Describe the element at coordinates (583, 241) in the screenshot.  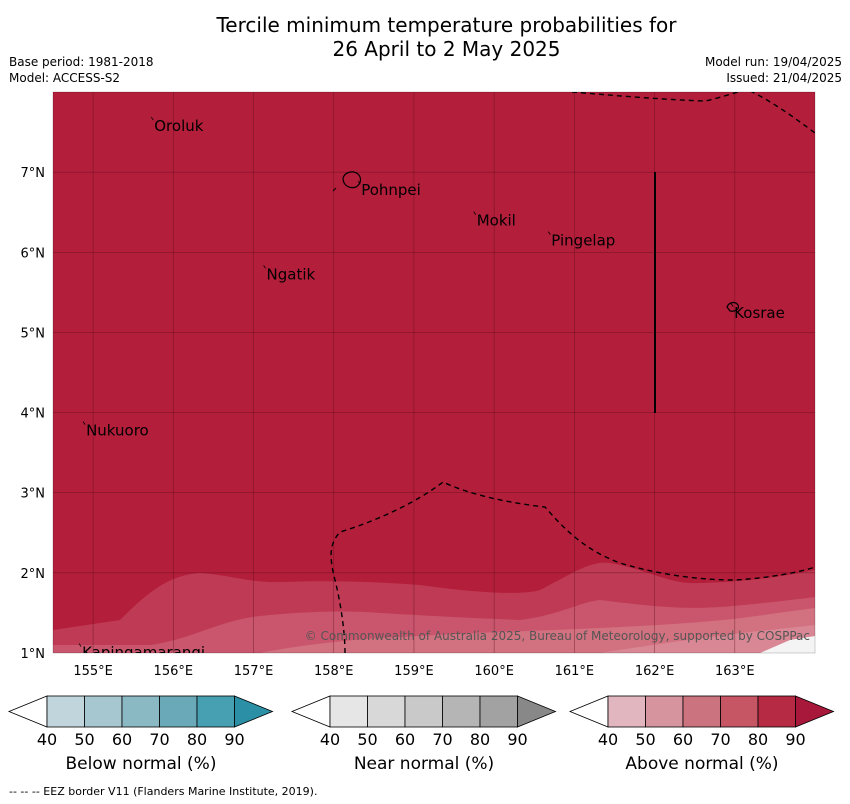
I see `place-label: Pingelap` at that location.